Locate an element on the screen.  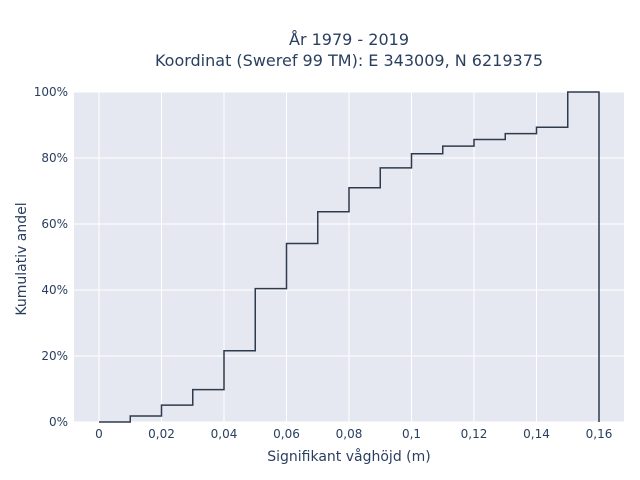
x-tick-label: 0,08 is located at coordinates (349, 434).